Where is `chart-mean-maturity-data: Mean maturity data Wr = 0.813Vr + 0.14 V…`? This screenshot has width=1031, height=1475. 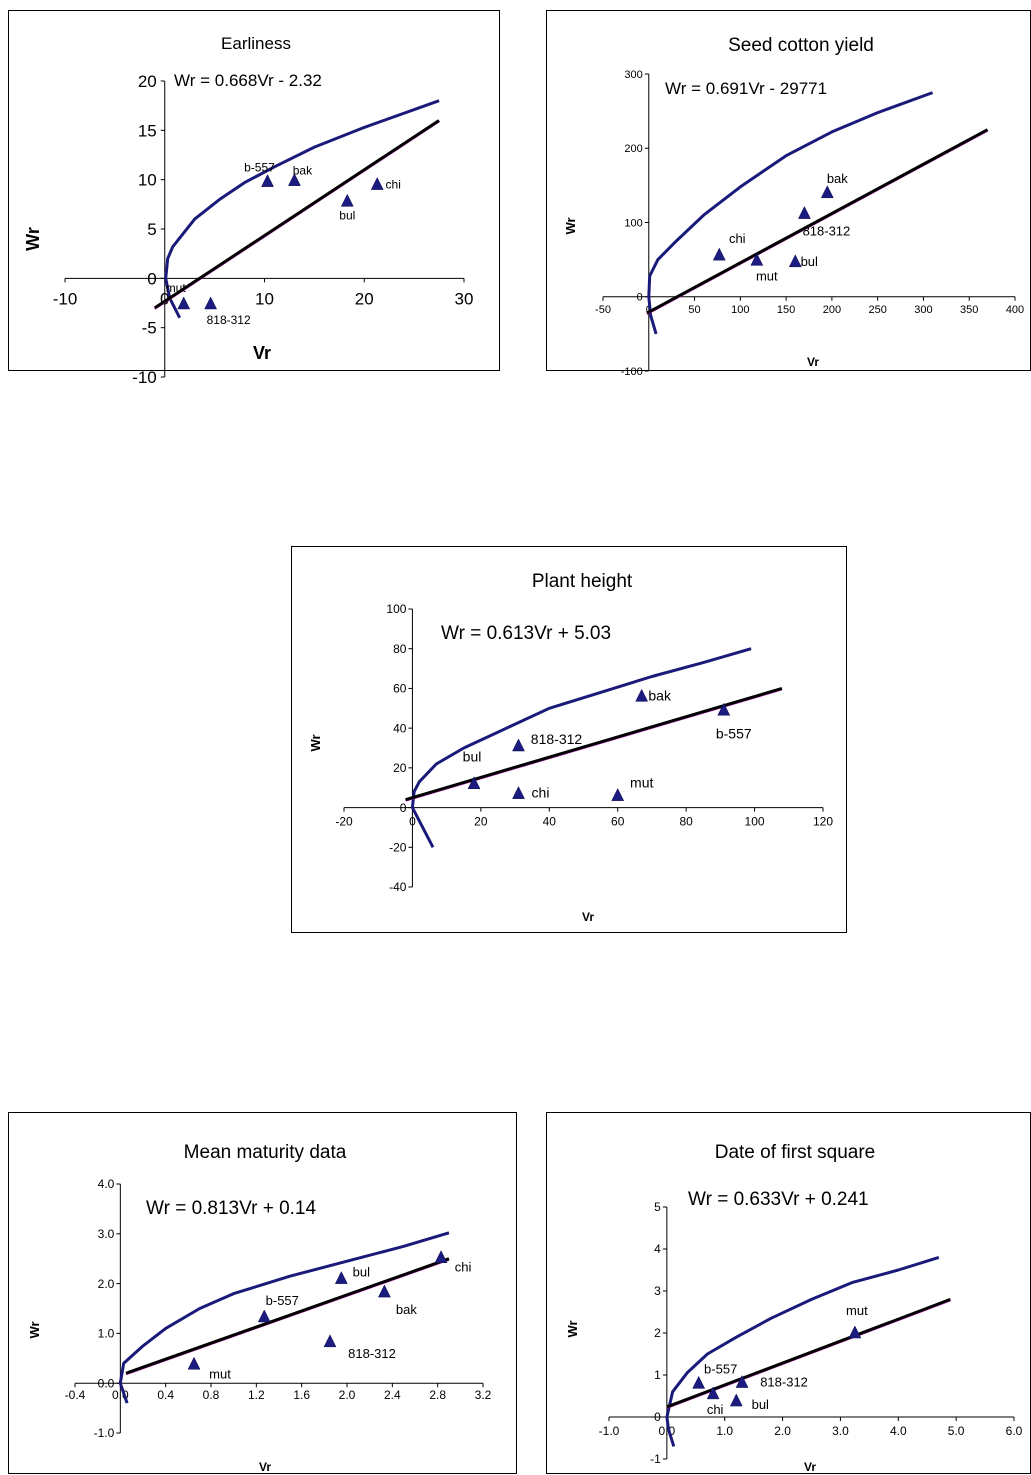 chart-mean-maturity-data: Mean maturity data Wr = 0.813Vr + 0.14 V… is located at coordinates (259, 1308).